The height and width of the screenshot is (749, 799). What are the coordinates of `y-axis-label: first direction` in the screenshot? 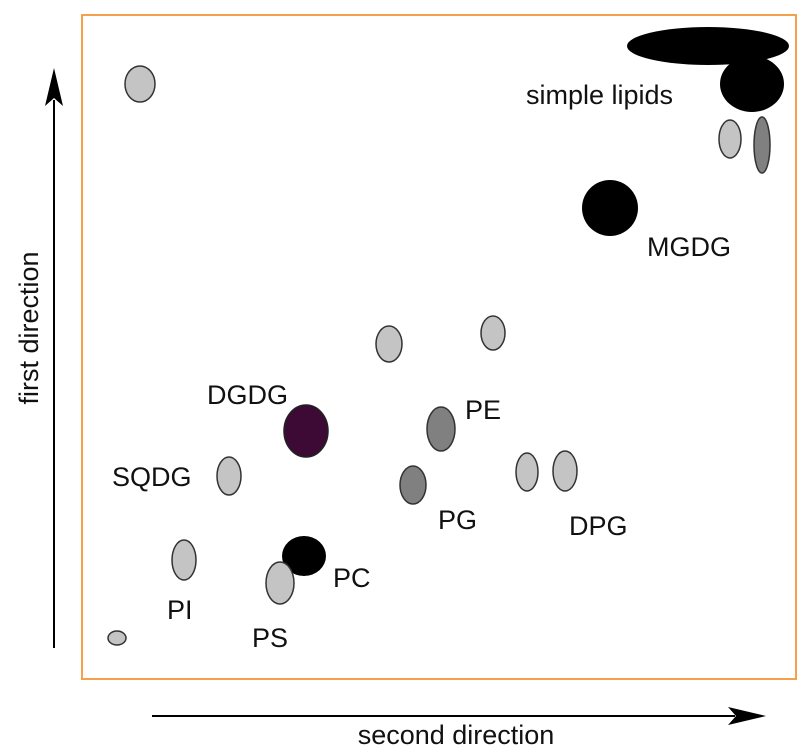 It's located at (29, 327).